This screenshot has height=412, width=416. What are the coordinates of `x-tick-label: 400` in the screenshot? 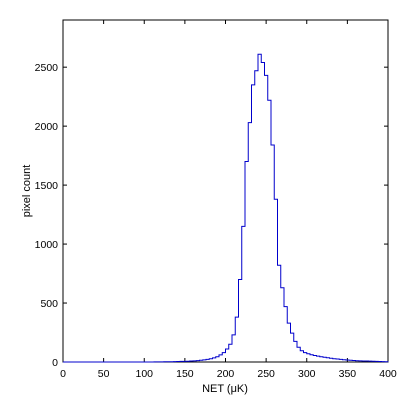 It's located at (388, 374).